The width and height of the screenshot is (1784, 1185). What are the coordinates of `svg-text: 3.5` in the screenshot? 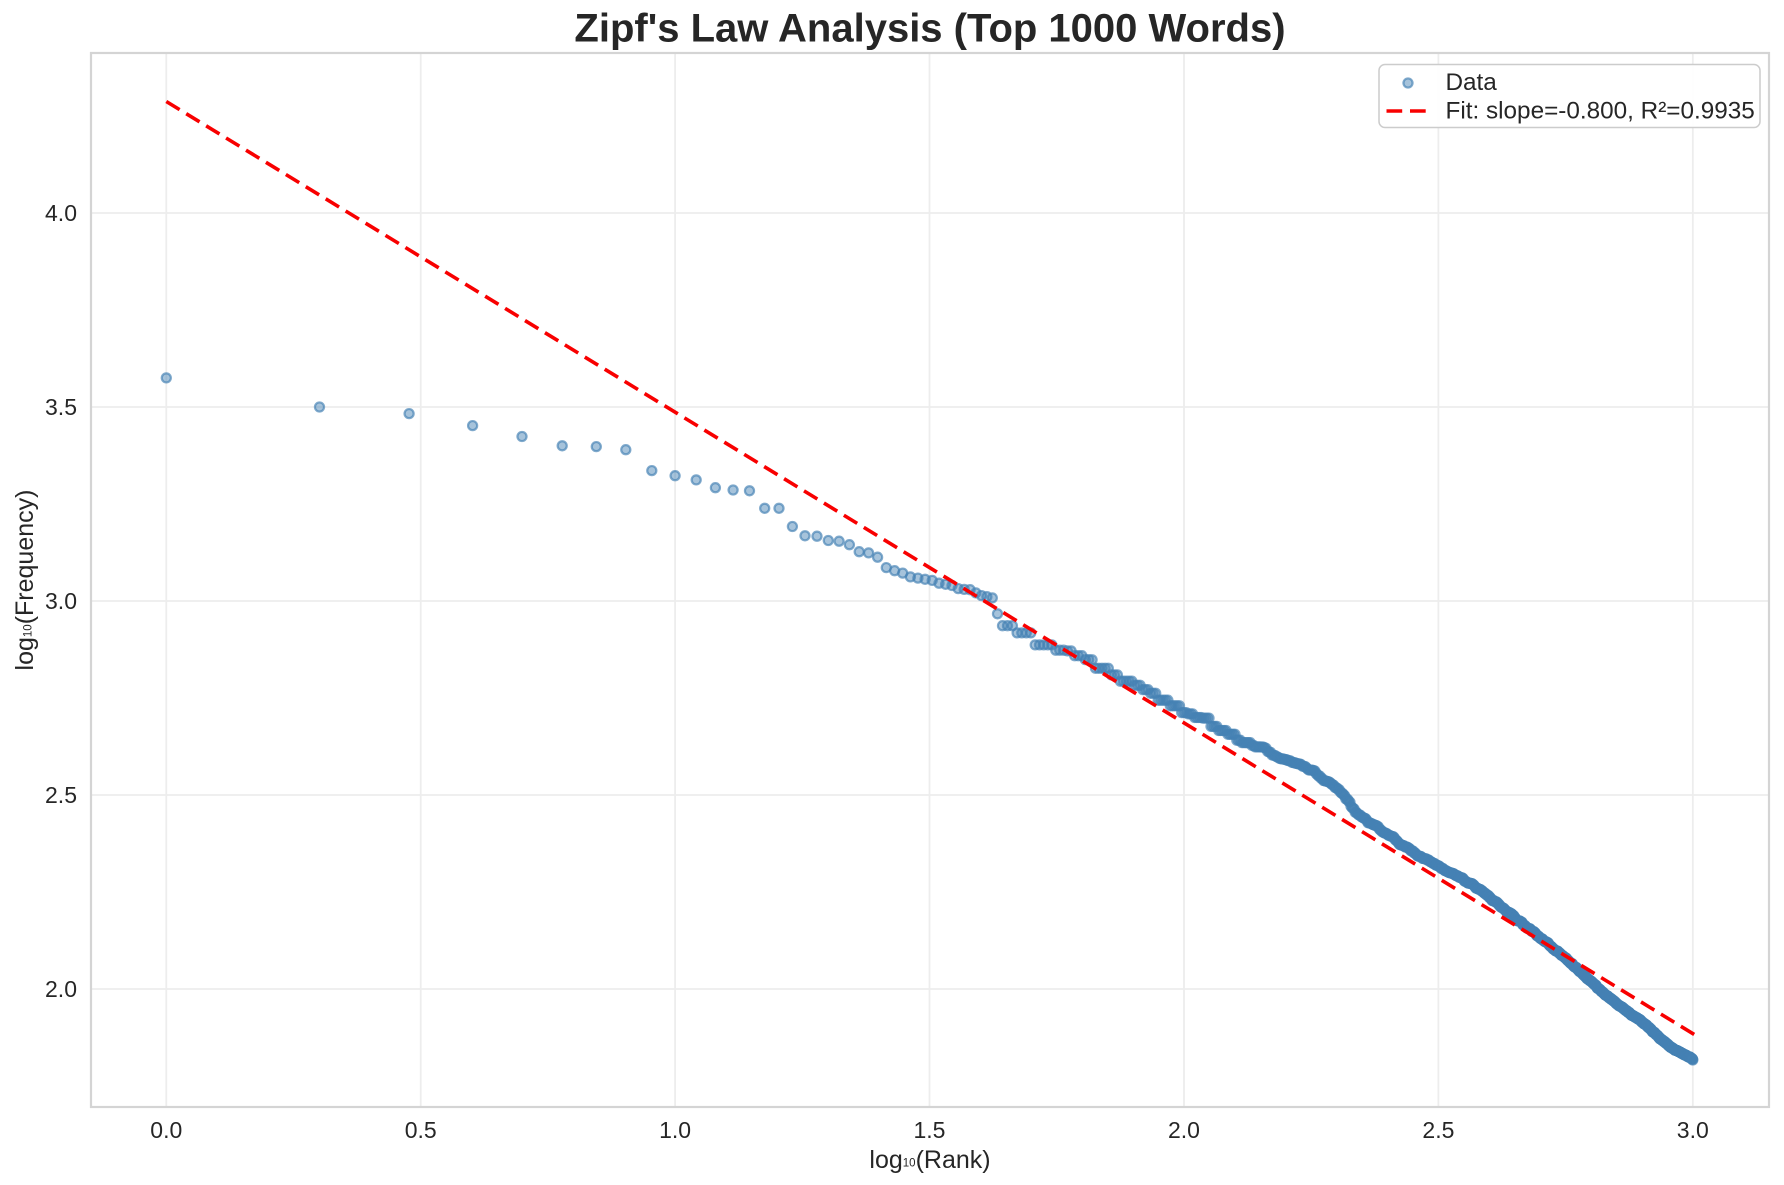 It's located at (61, 407).